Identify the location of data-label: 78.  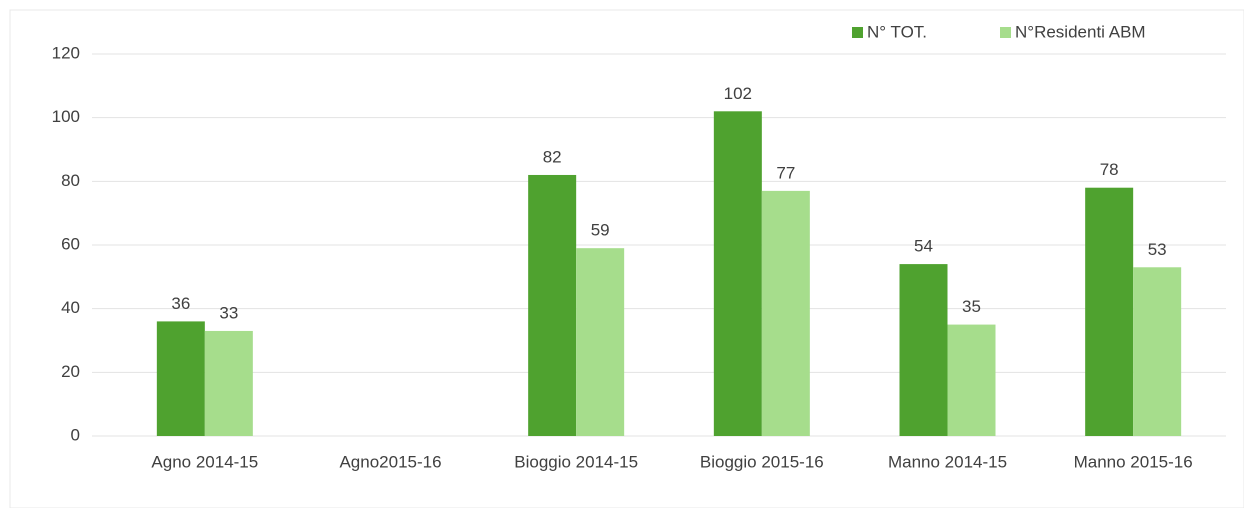
(1109, 169).